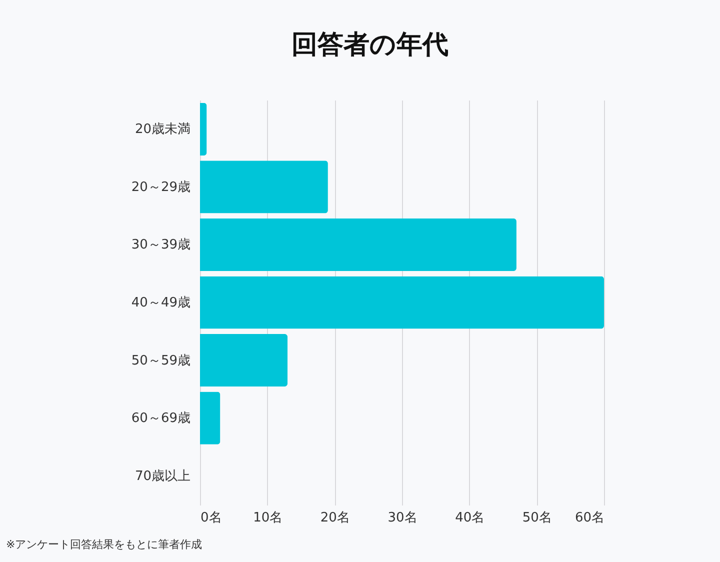 The width and height of the screenshot is (720, 562). Describe the element at coordinates (211, 518) in the screenshot. I see `x-tick-label: 0名` at that location.